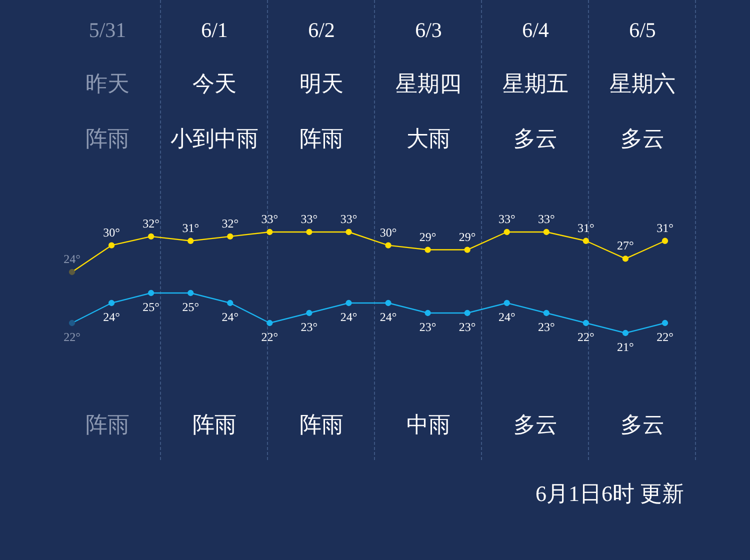  Describe the element at coordinates (428, 84) in the screenshot. I see `text: 星期四` at that location.